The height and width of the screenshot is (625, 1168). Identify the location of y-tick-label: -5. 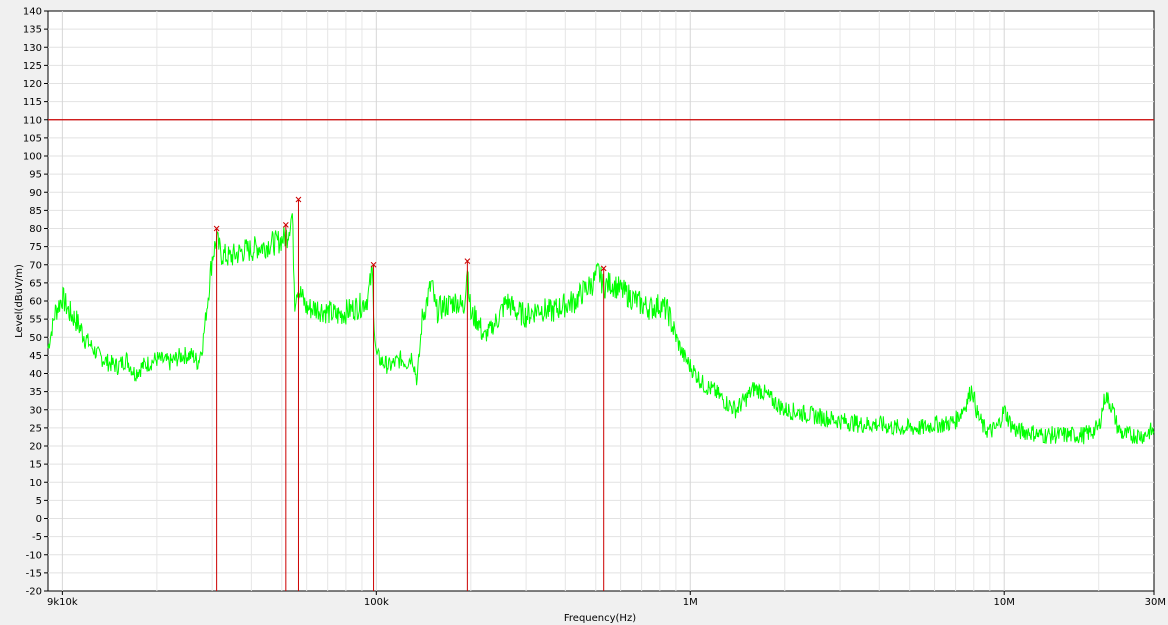
(37, 537).